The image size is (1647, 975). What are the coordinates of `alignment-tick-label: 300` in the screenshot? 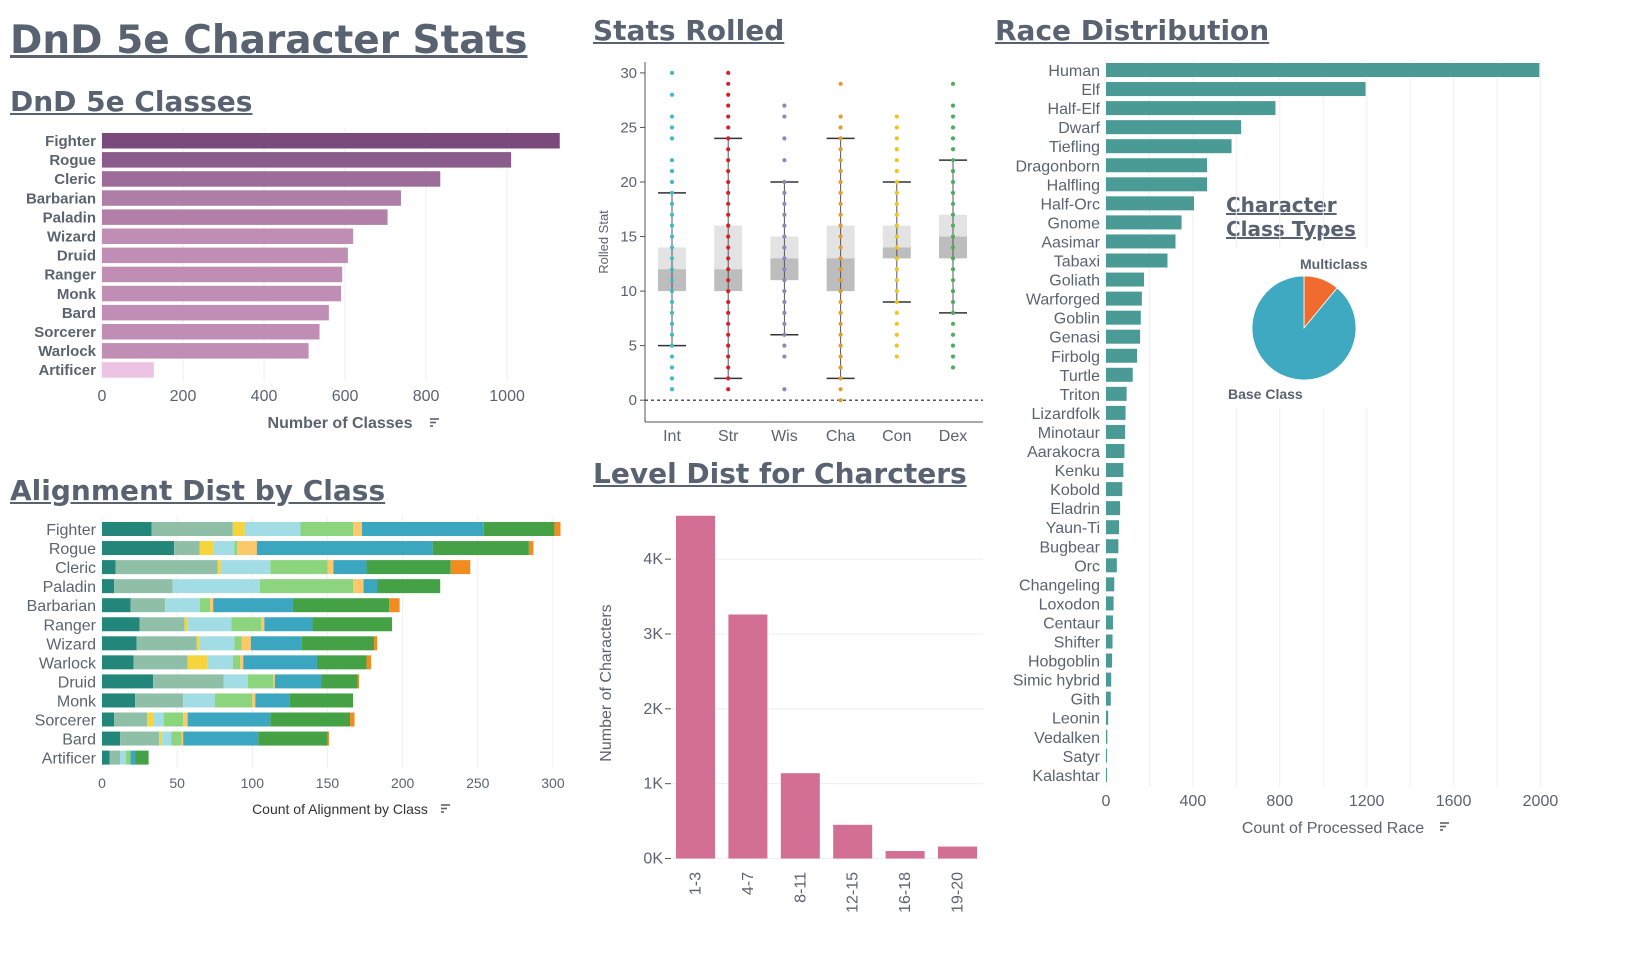 It's located at (553, 783).